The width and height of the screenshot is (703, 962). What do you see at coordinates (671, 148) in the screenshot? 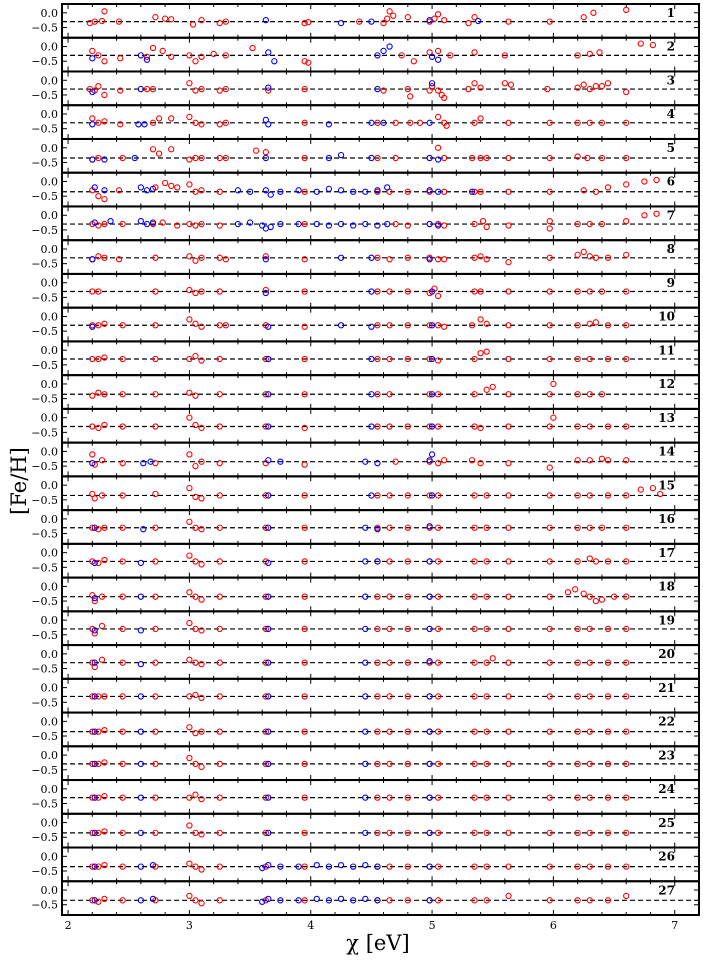
I see `panel-label: 5` at bounding box center [671, 148].